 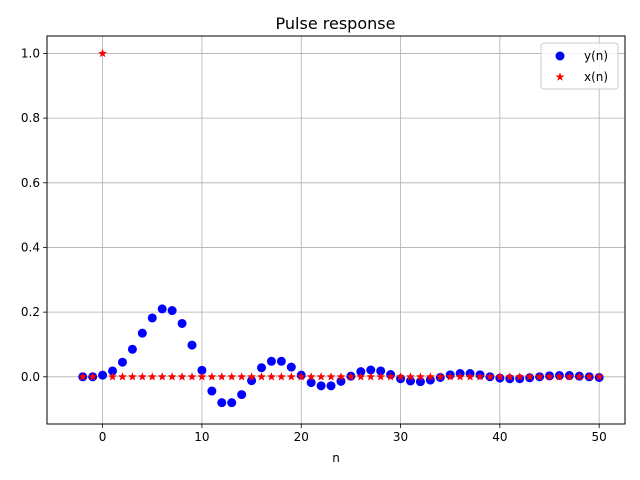 What do you see at coordinates (560, 76) in the screenshot?
I see `legend-marker-x-n` at bounding box center [560, 76].